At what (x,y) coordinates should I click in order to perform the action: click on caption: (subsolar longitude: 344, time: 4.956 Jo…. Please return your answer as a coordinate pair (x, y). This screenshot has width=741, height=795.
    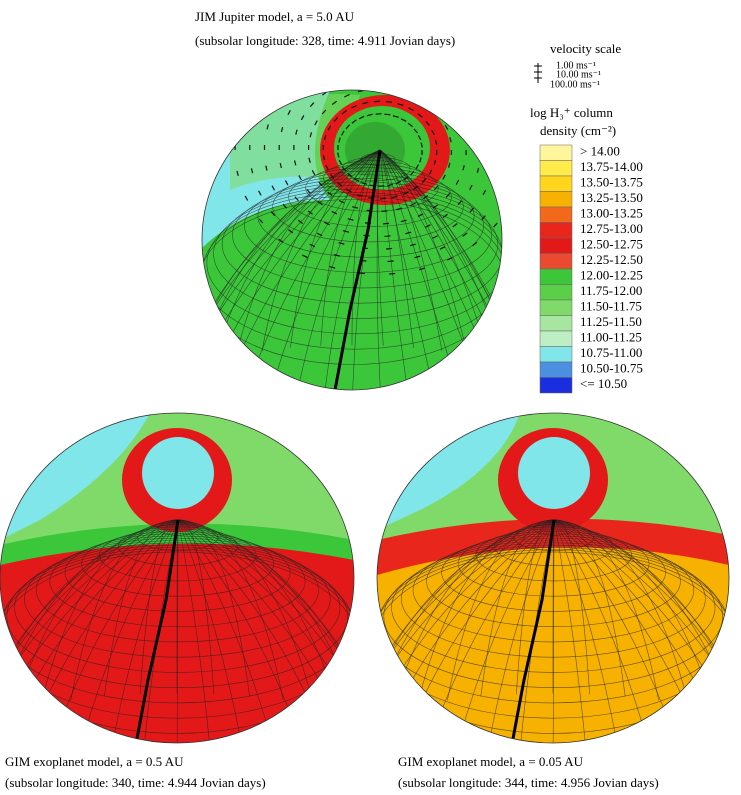
    Looking at the image, I should click on (528, 782).